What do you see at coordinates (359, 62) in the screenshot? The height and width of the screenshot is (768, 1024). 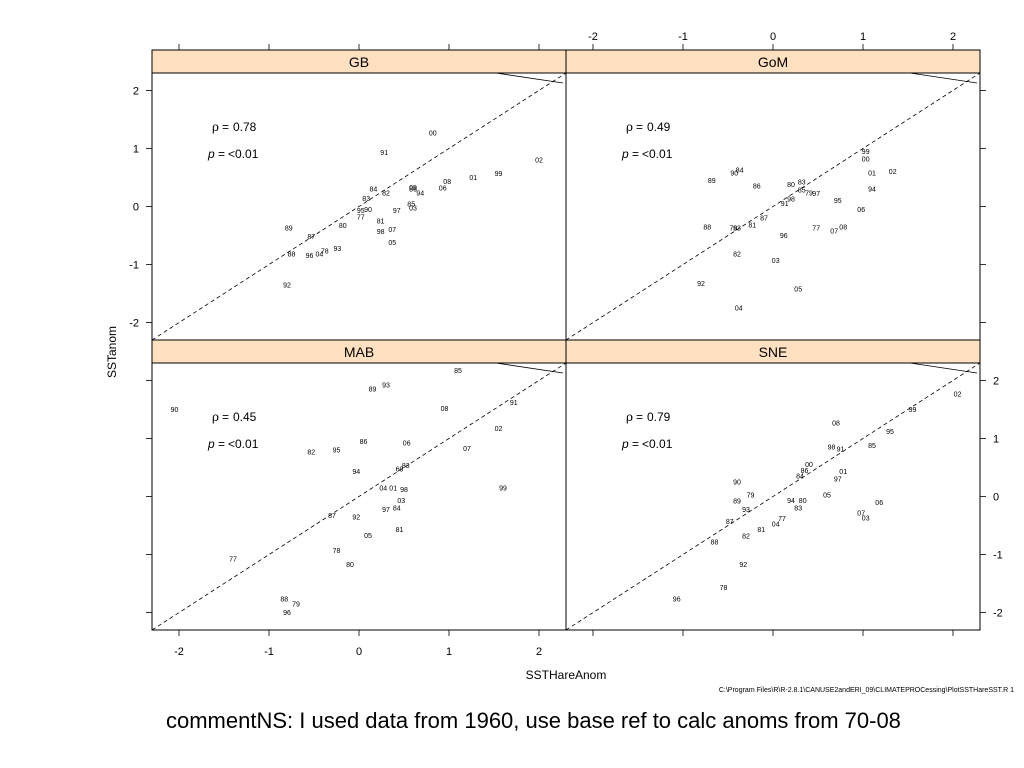 I see `strip-label: GB` at bounding box center [359, 62].